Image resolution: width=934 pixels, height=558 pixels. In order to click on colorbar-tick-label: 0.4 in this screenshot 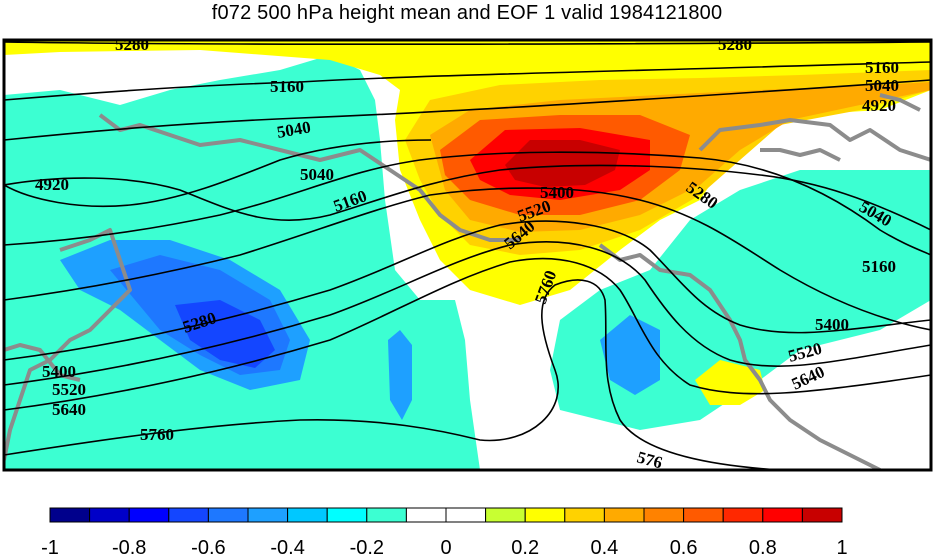, I will do `click(604, 547)`.